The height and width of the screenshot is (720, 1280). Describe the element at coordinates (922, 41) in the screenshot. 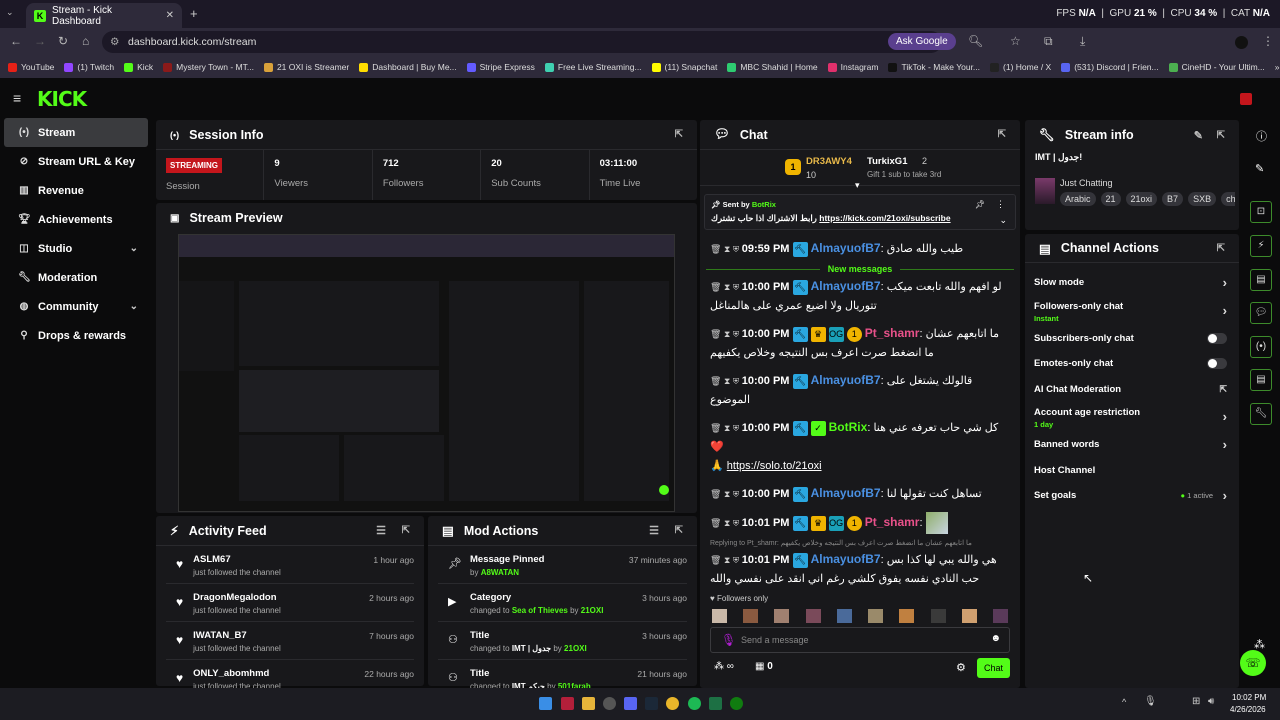

I see `ask-google-button: Ask Google` at that location.